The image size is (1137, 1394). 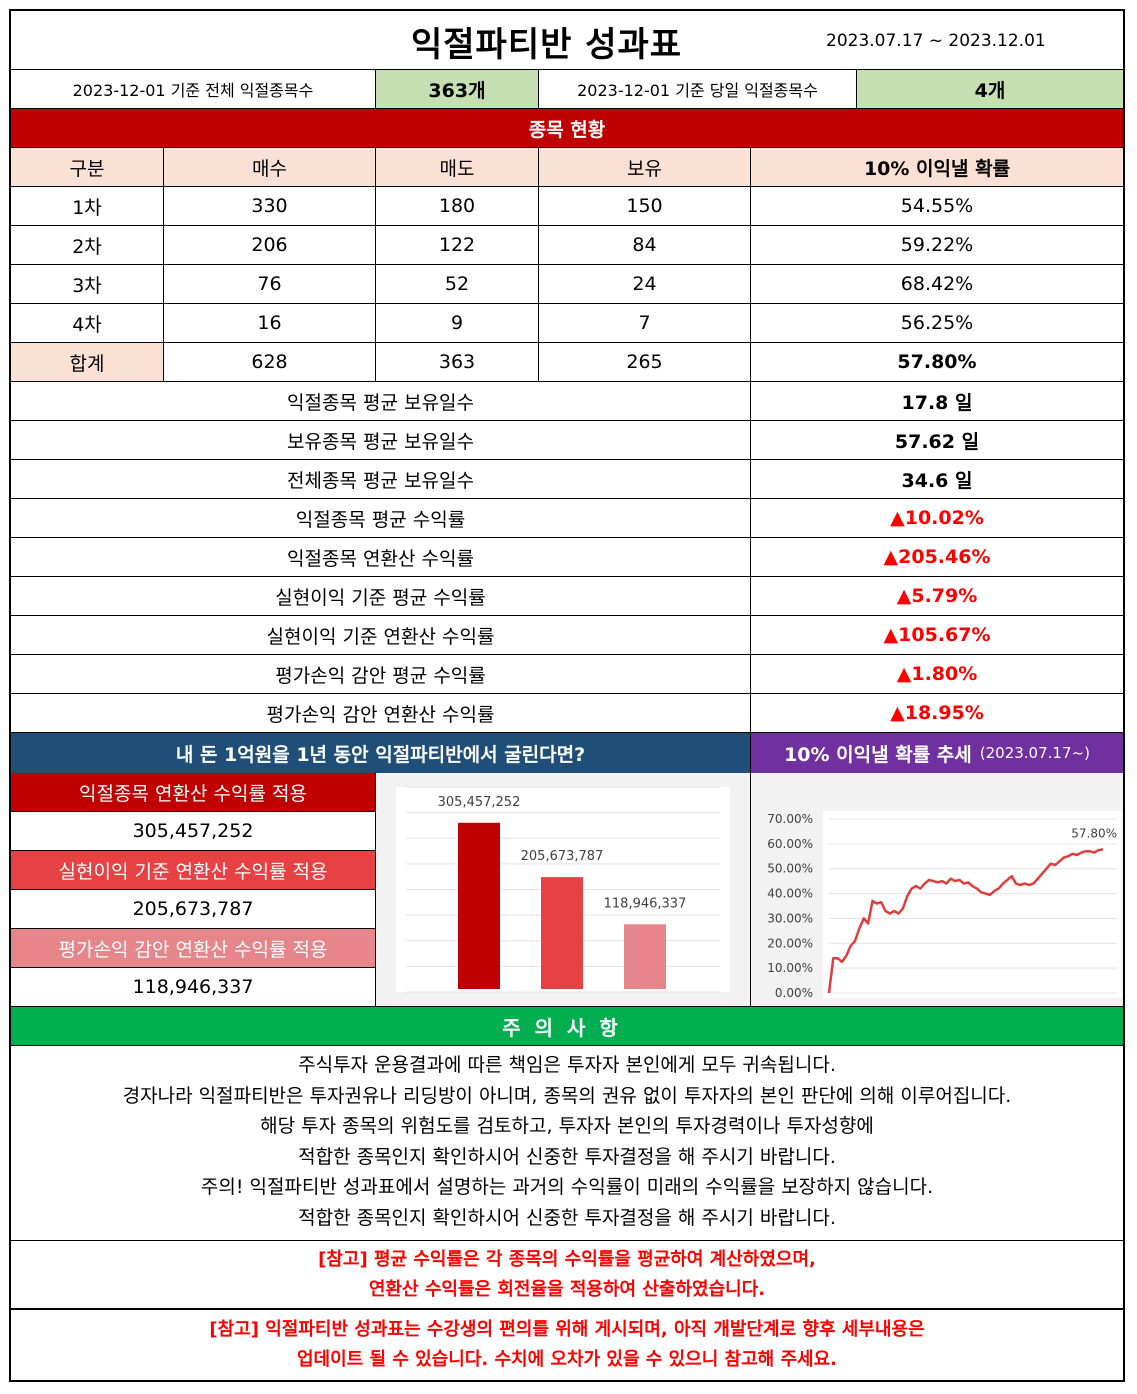 I want to click on date-range: 2023.07.17 ~ 2023.12.01, so click(x=936, y=41).